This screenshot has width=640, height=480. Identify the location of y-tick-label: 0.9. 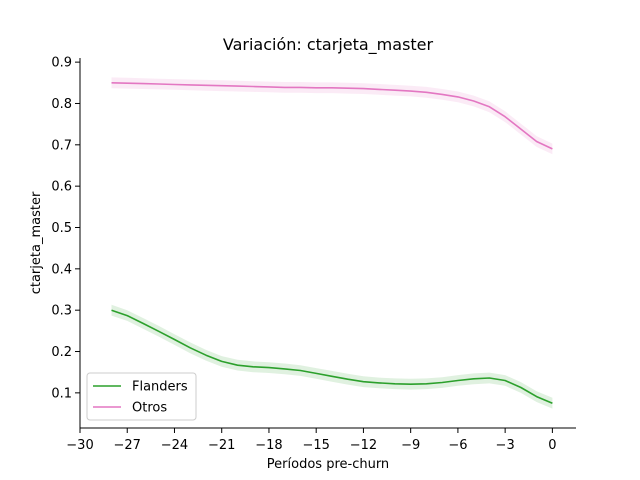
(61, 63).